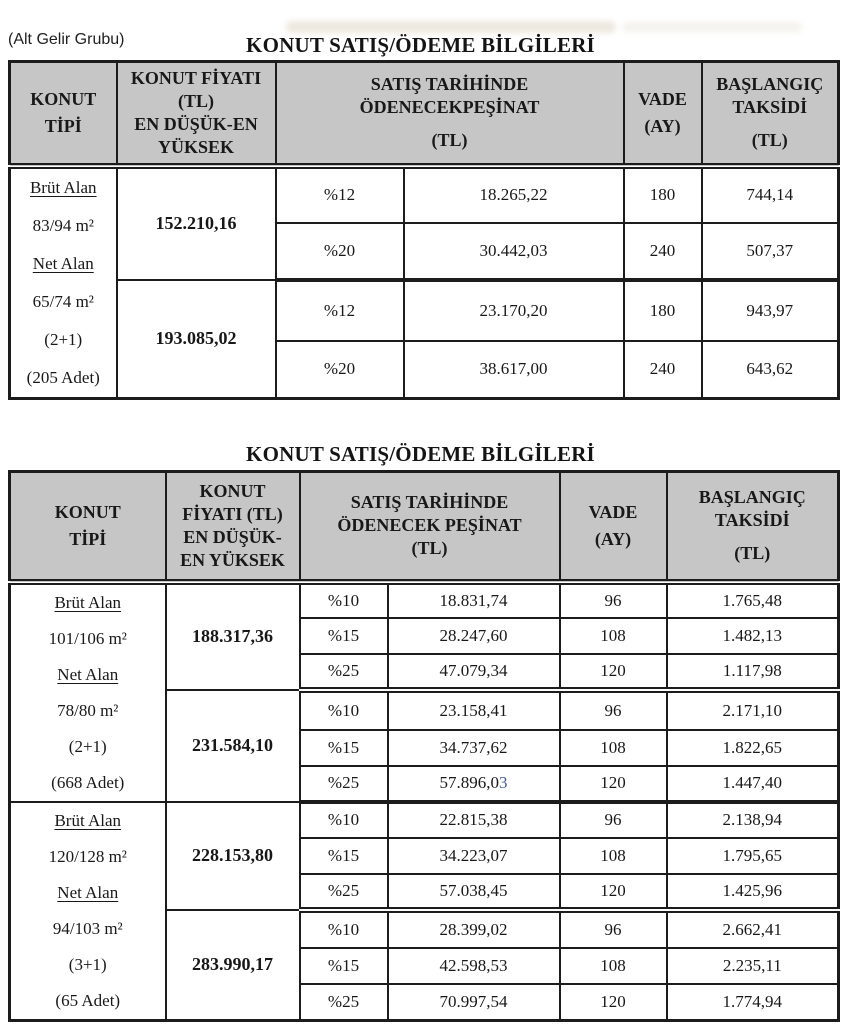  What do you see at coordinates (513, 369) in the screenshot?
I see `pesinat-amount-cell: 38.617,00` at bounding box center [513, 369].